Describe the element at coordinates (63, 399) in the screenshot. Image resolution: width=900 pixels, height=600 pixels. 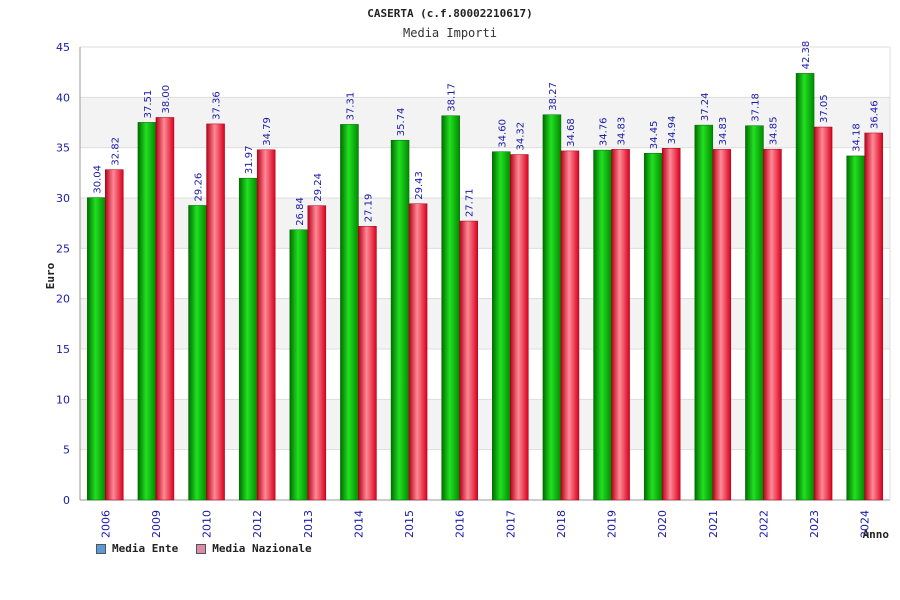
I see `y-tick-label: 10` at that location.